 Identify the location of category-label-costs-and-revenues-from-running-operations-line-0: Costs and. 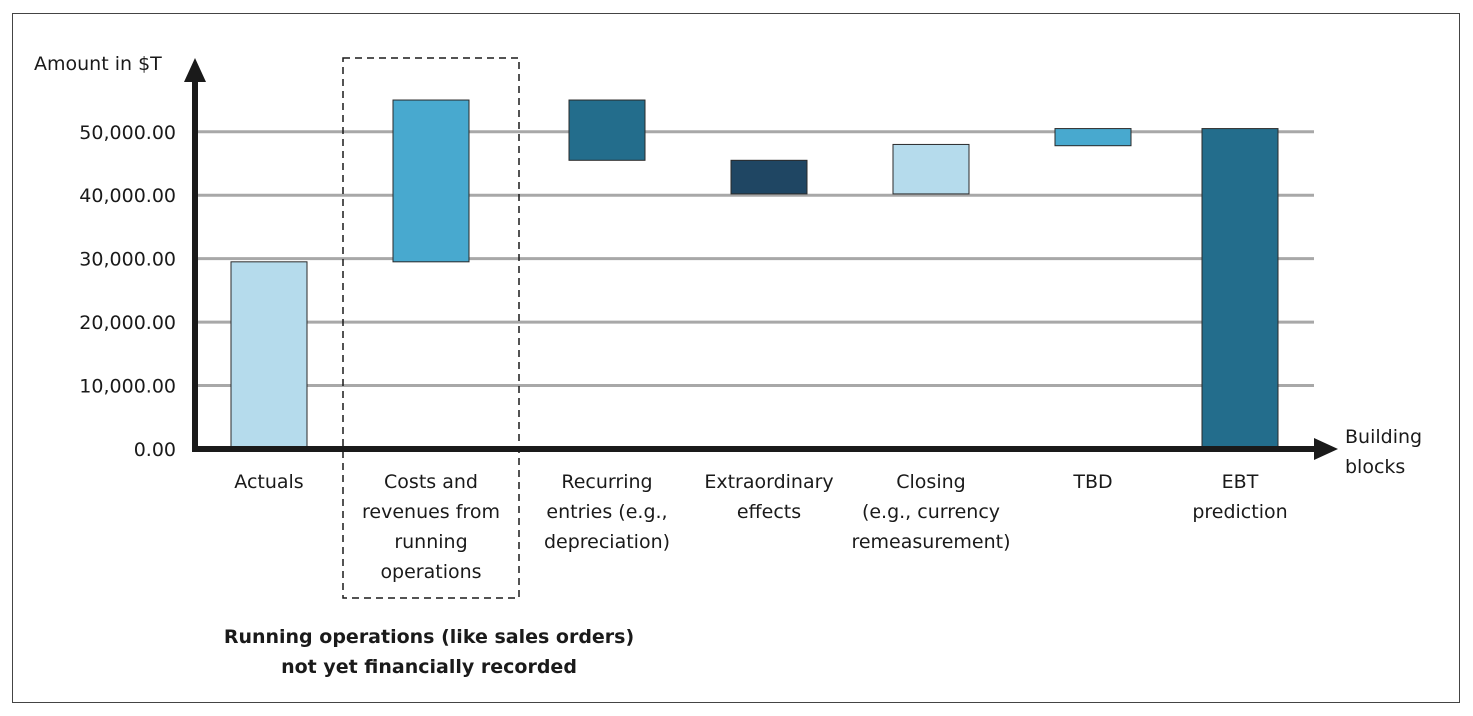
(431, 482).